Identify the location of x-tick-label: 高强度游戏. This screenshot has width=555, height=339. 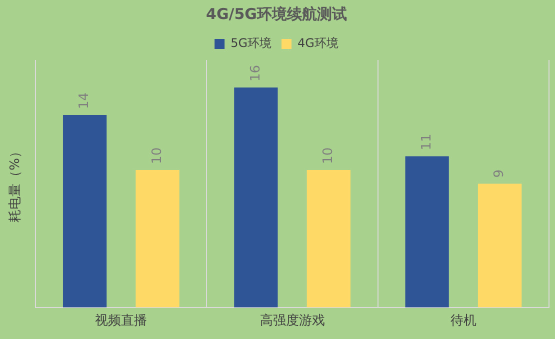
(292, 320).